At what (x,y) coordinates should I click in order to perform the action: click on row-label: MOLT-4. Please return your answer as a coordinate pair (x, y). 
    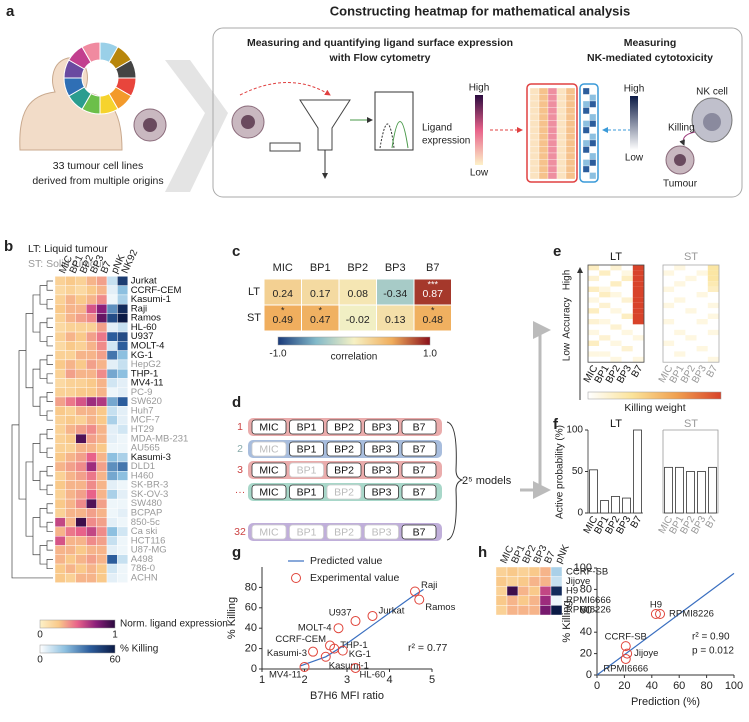
    Looking at the image, I should click on (148, 345).